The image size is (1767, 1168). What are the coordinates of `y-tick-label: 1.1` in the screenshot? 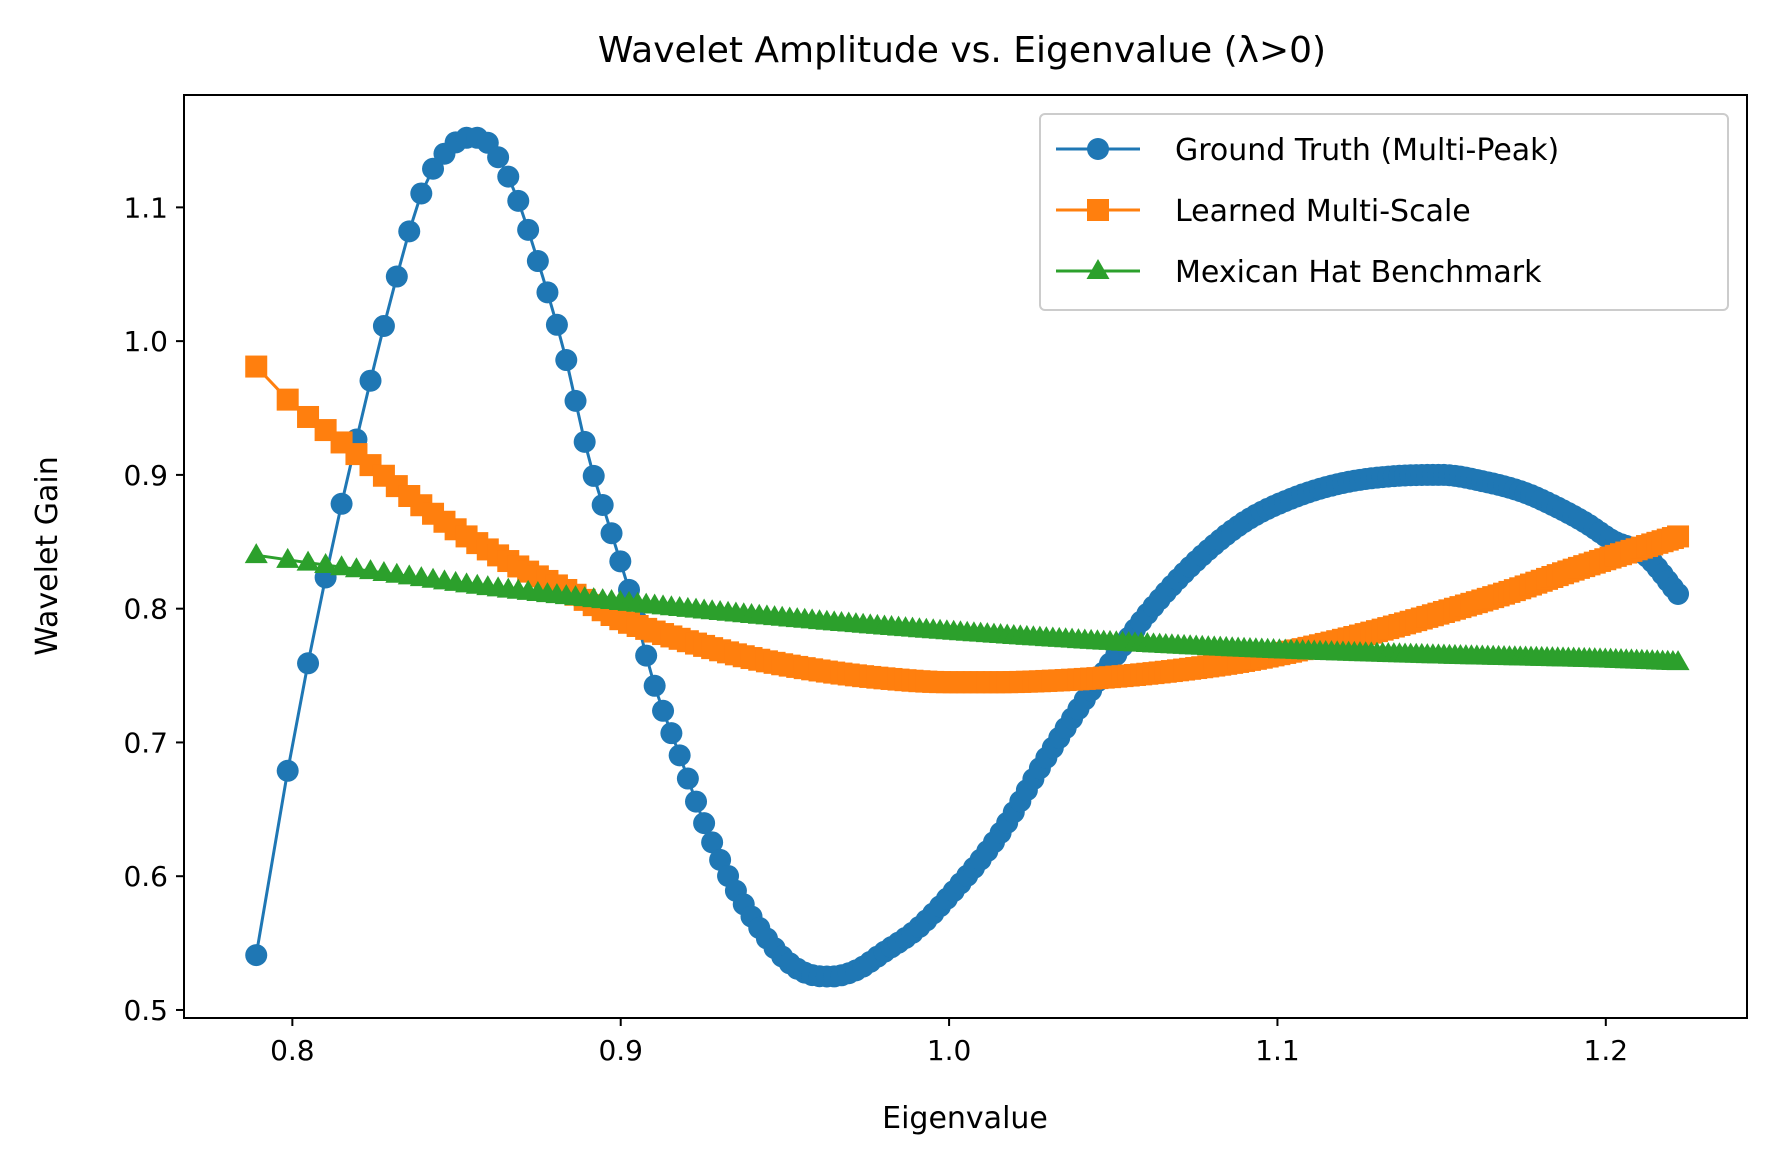 It's located at (145, 207).